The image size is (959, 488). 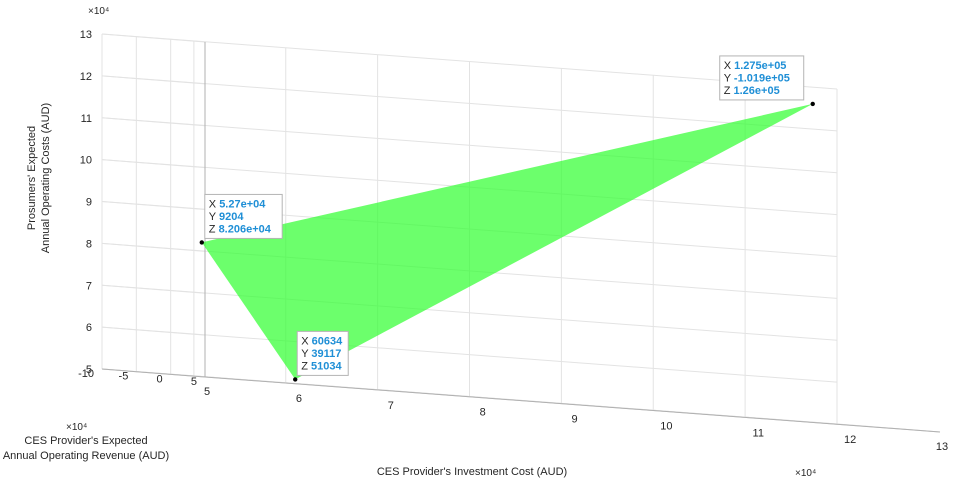 I want to click on datatip-row: X 60634, so click(x=322, y=341).